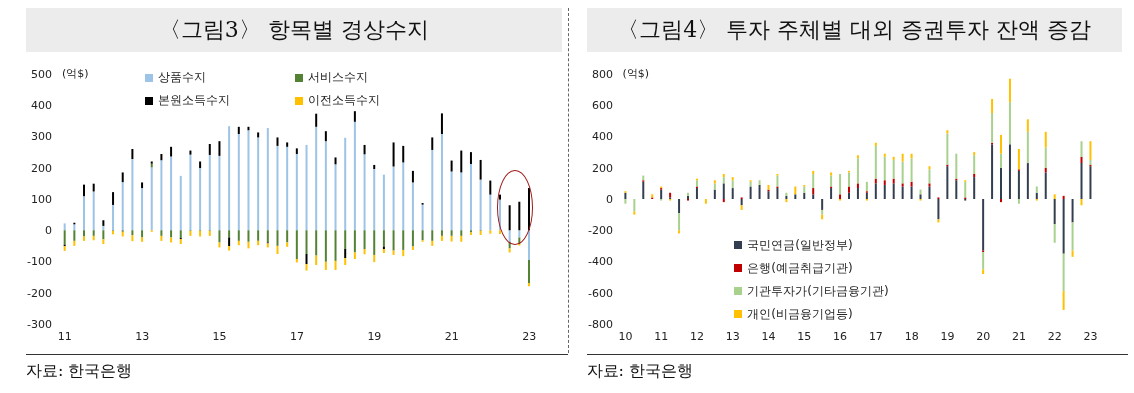 The image size is (1134, 393). What do you see at coordinates (982, 336) in the screenshot?
I see `x-tick-label: 20` at bounding box center [982, 336].